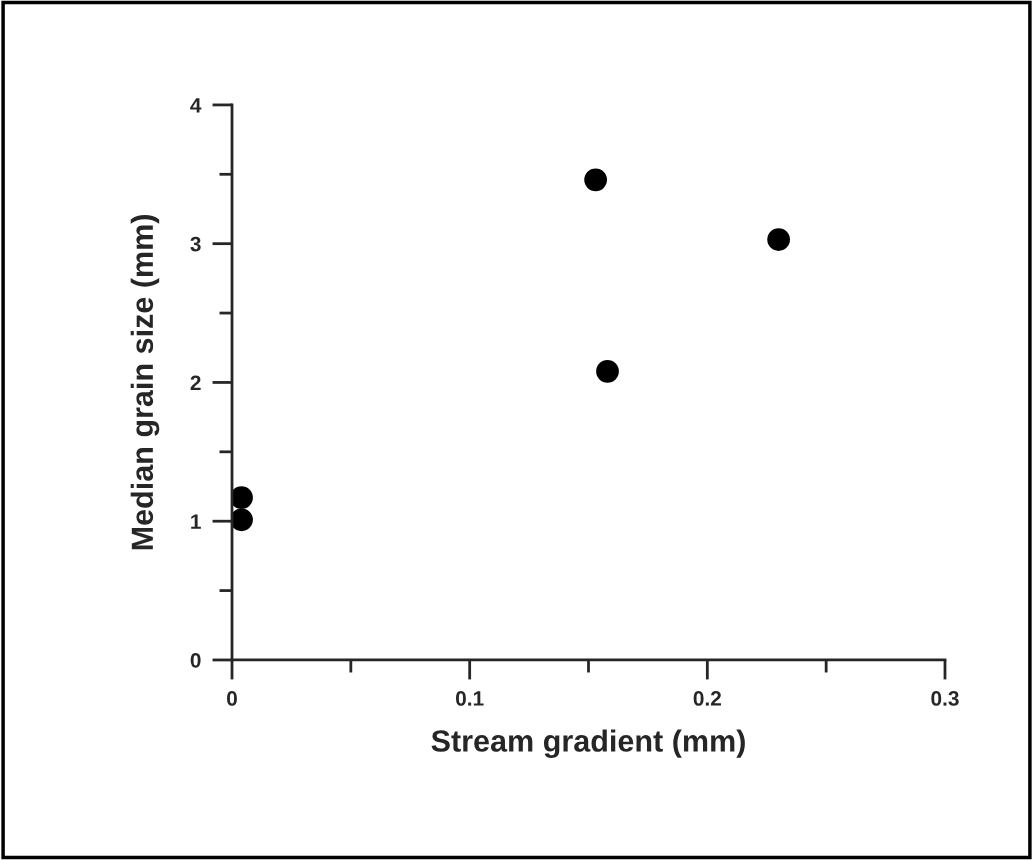 The width and height of the screenshot is (1033, 860). I want to click on y-tick-label: 4, so click(196, 105).